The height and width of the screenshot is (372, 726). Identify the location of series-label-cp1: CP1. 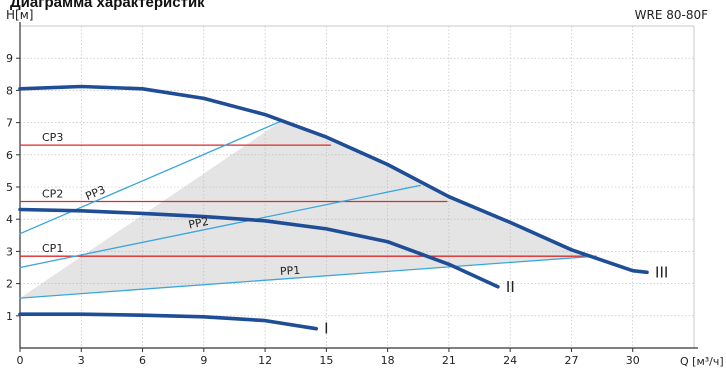
(52, 248).